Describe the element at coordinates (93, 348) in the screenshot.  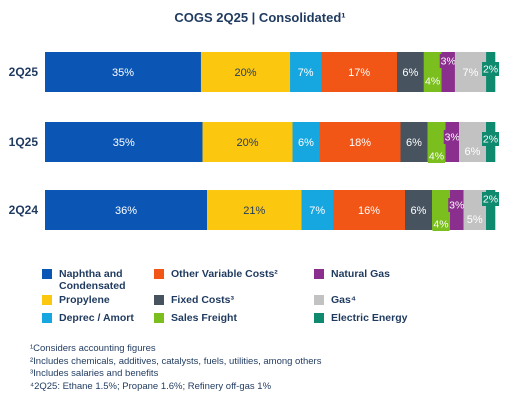
I see `footnote: ¹Considers accounting figures` at that location.